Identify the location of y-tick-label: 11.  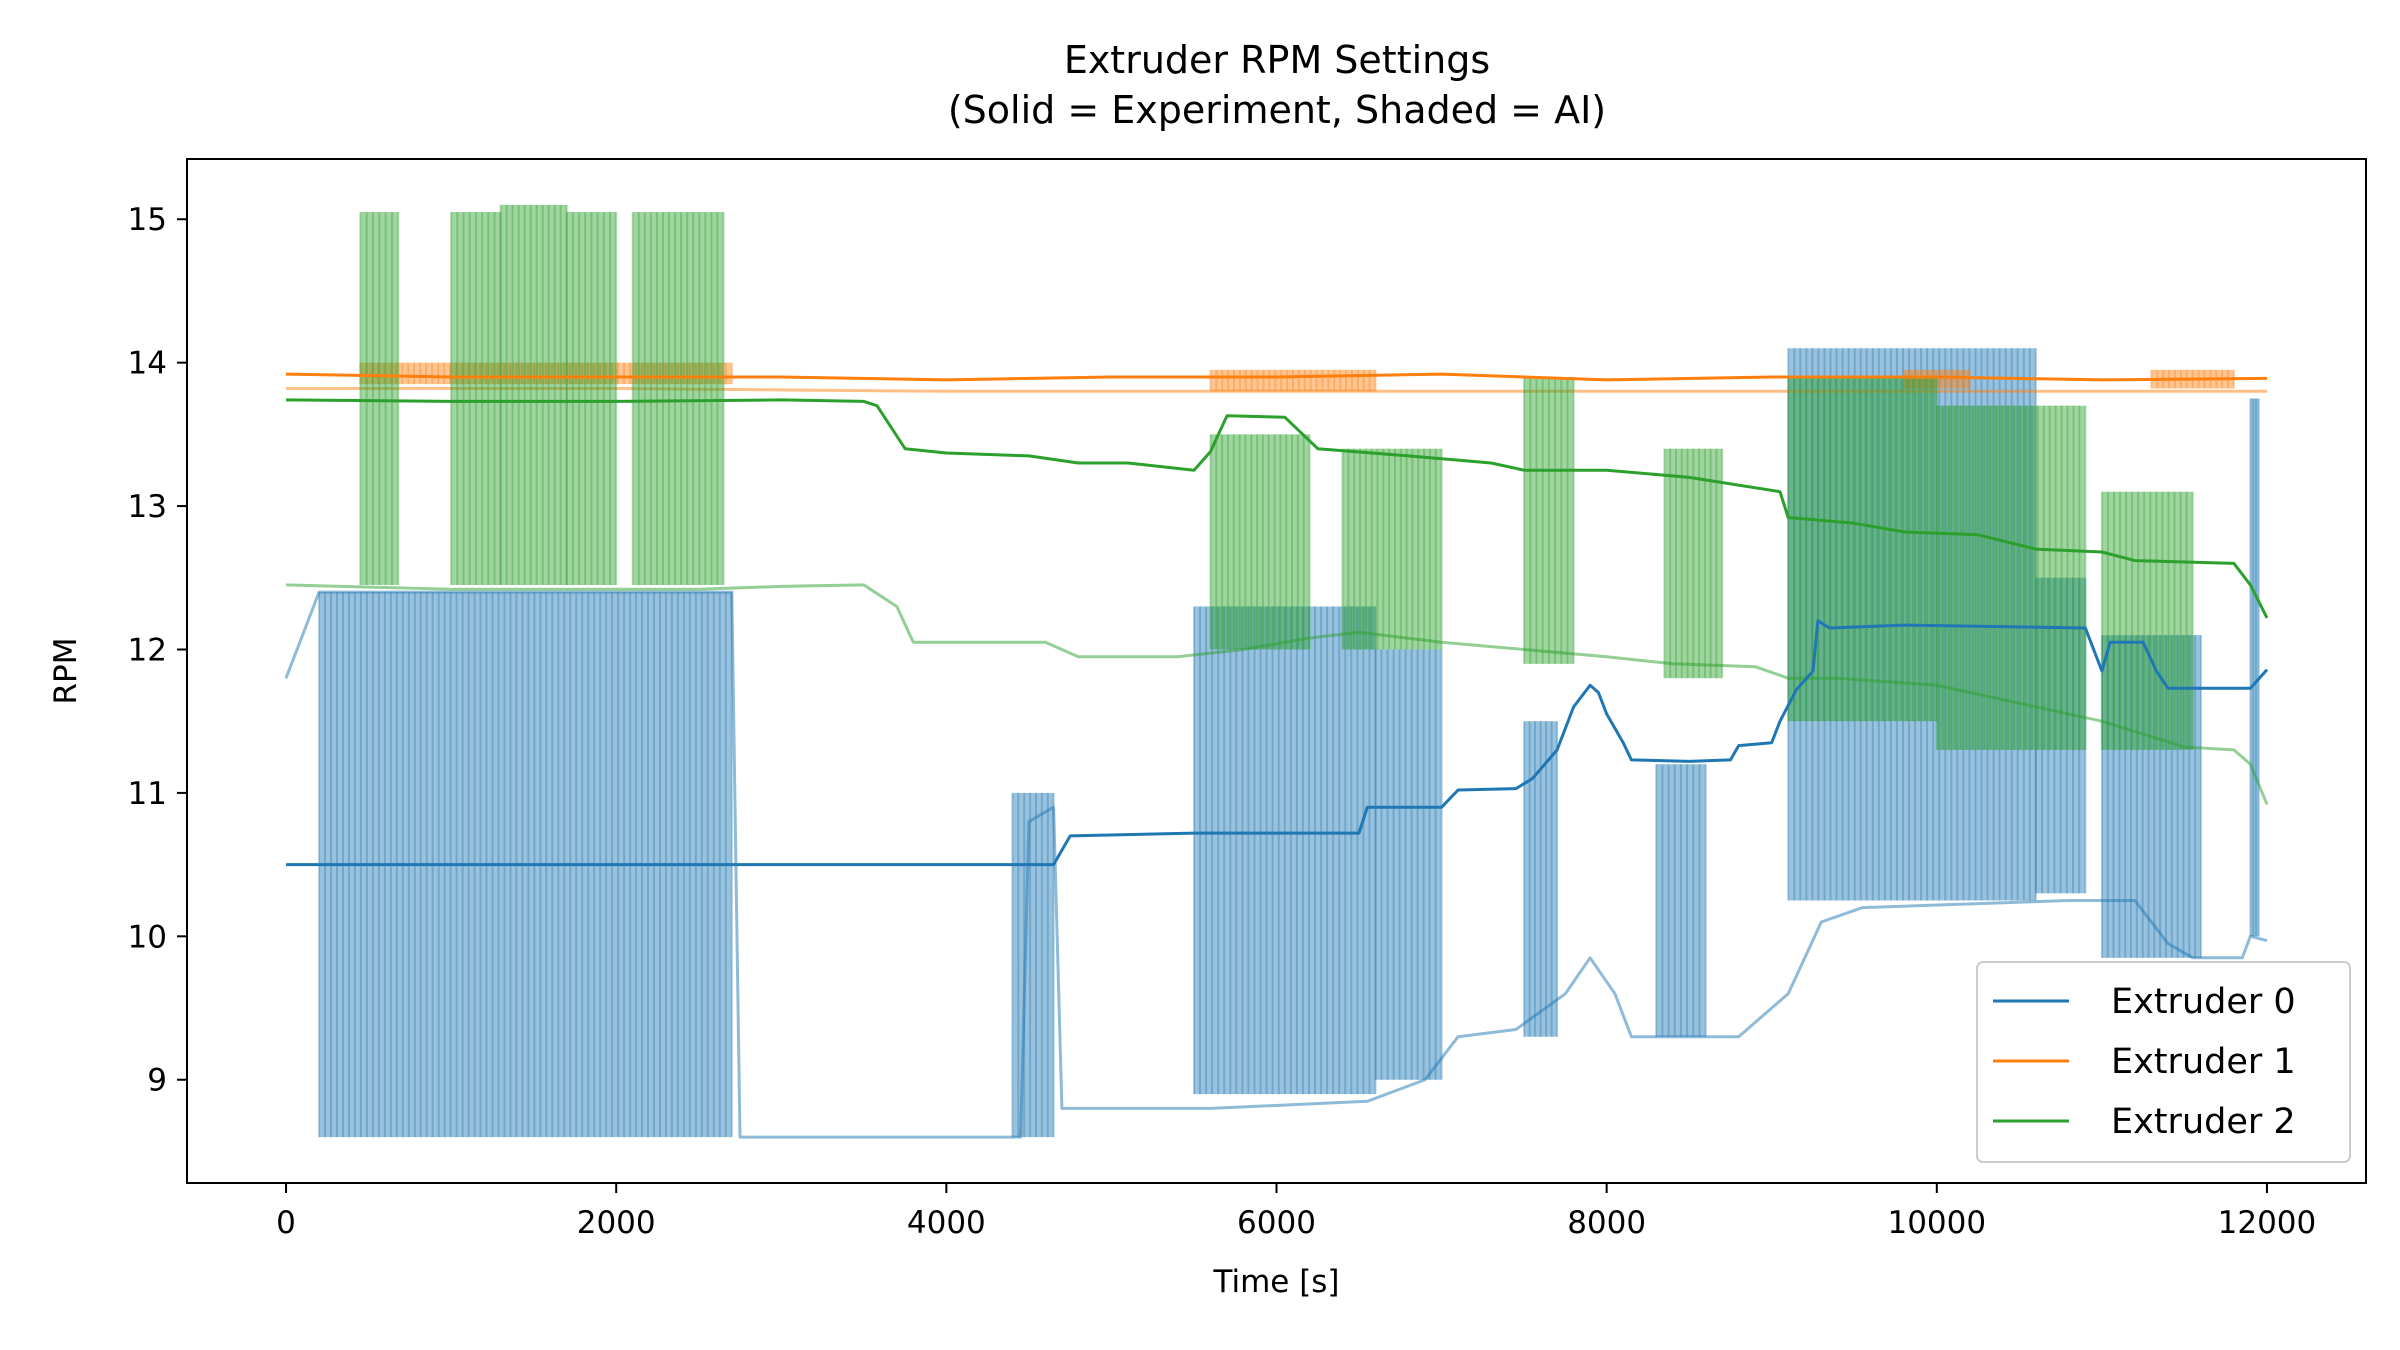
(147, 794).